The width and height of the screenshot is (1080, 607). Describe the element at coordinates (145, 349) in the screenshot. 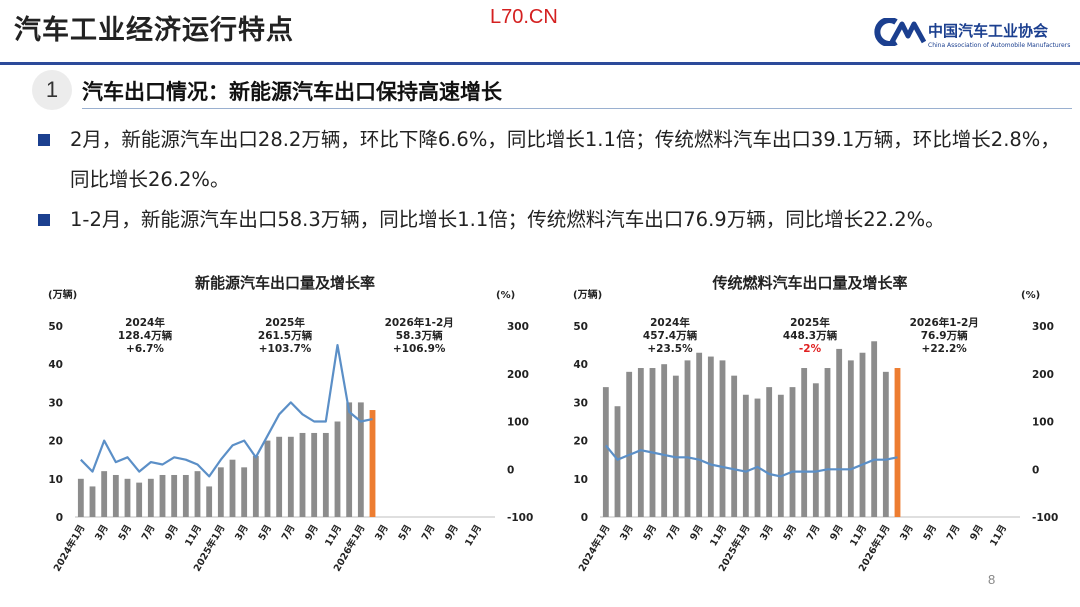

I see `annotation-growth: +6.7%` at that location.